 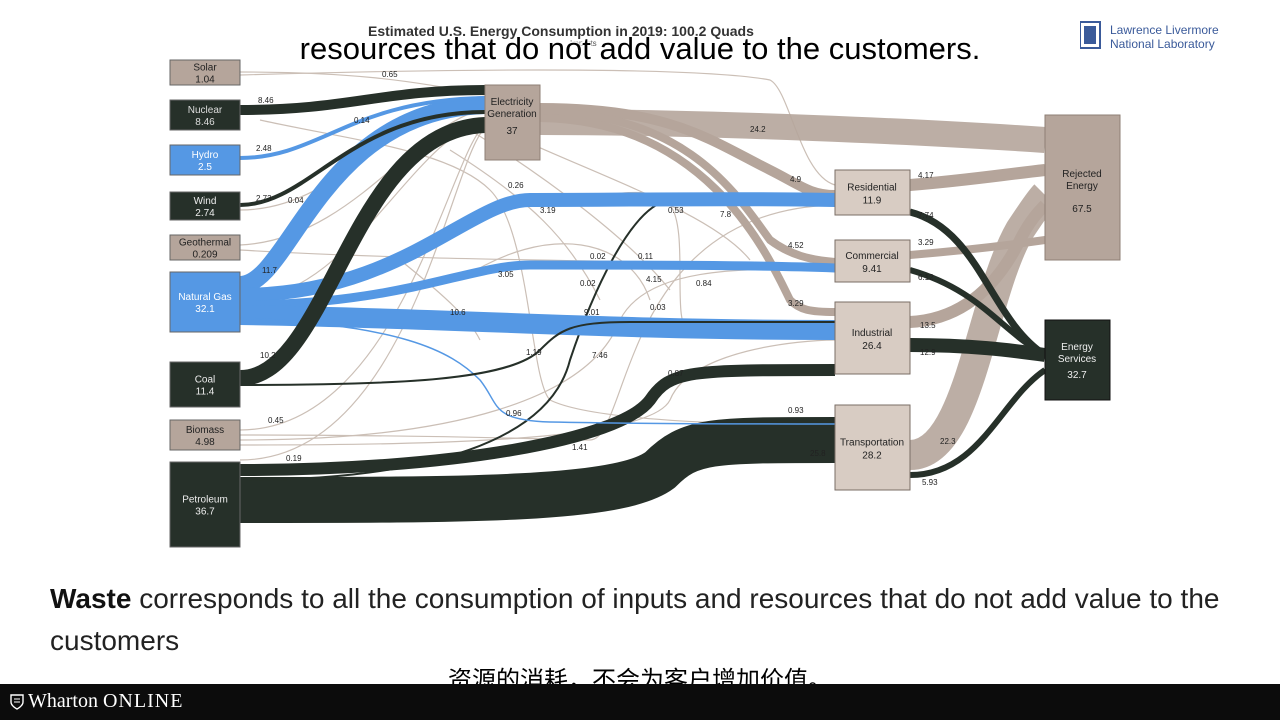 What do you see at coordinates (296, 200) in the screenshot?
I see `flow-label: 0.04` at bounding box center [296, 200].